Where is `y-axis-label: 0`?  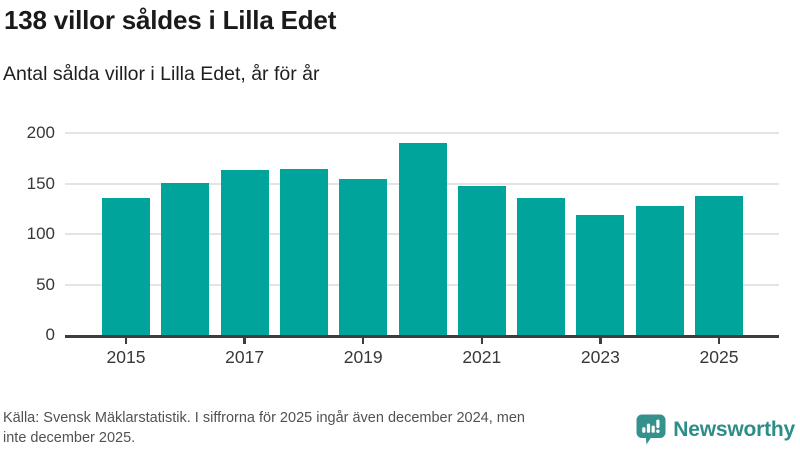 y-axis-label: 0 is located at coordinates (50, 334).